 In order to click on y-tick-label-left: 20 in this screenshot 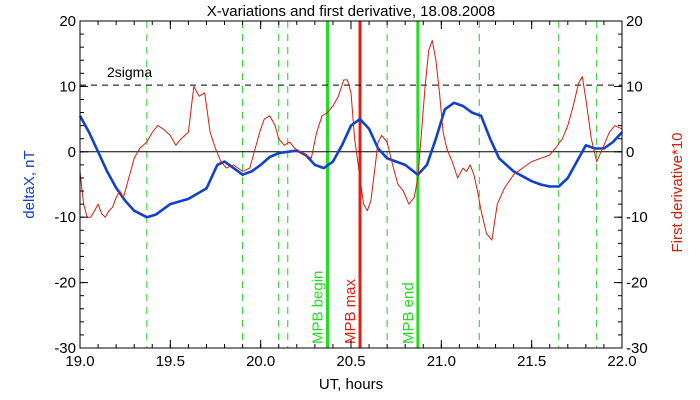, I will do `click(67, 21)`.